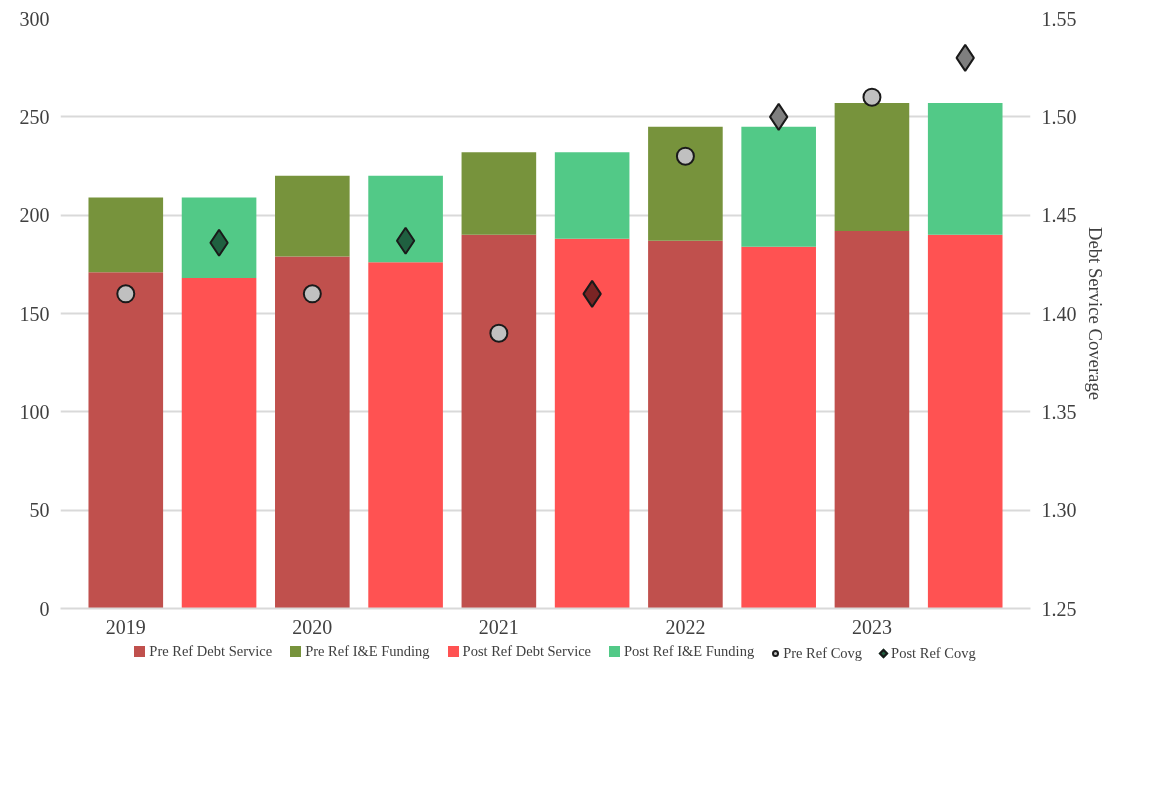 This screenshot has height=794, width=1159. I want to click on y2-tick-label: 1.40, so click(1059, 313).